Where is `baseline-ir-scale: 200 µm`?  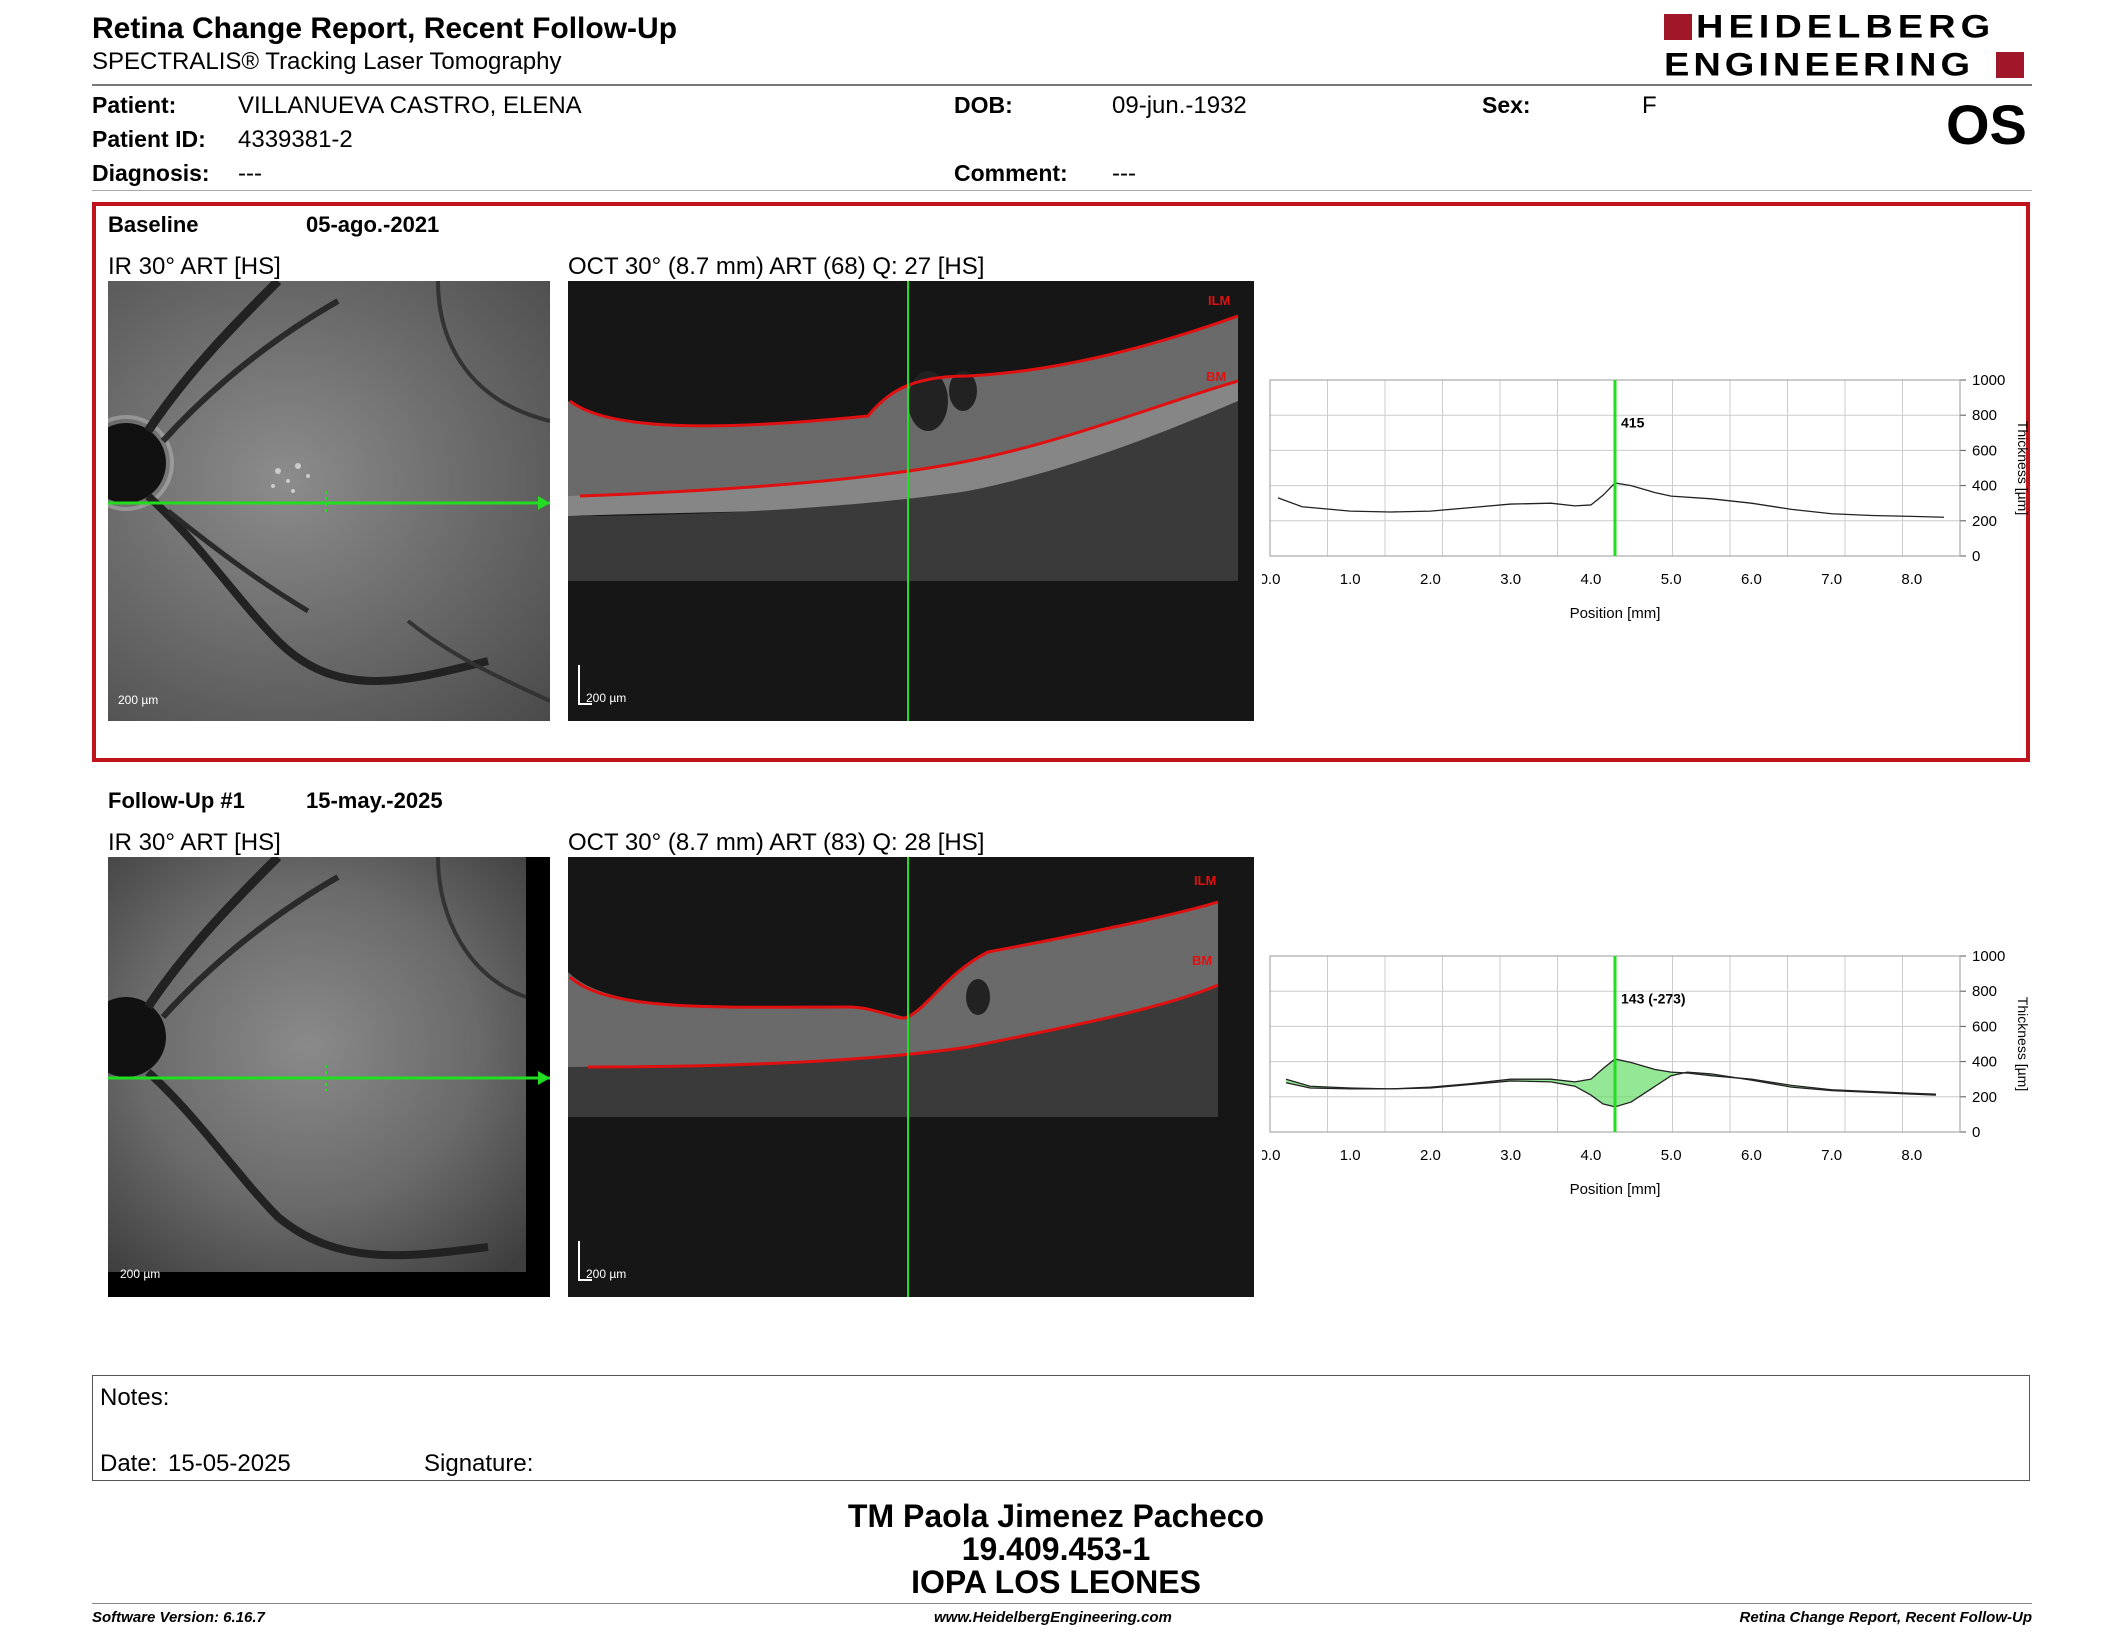
baseline-ir-scale: 200 µm is located at coordinates (138, 700).